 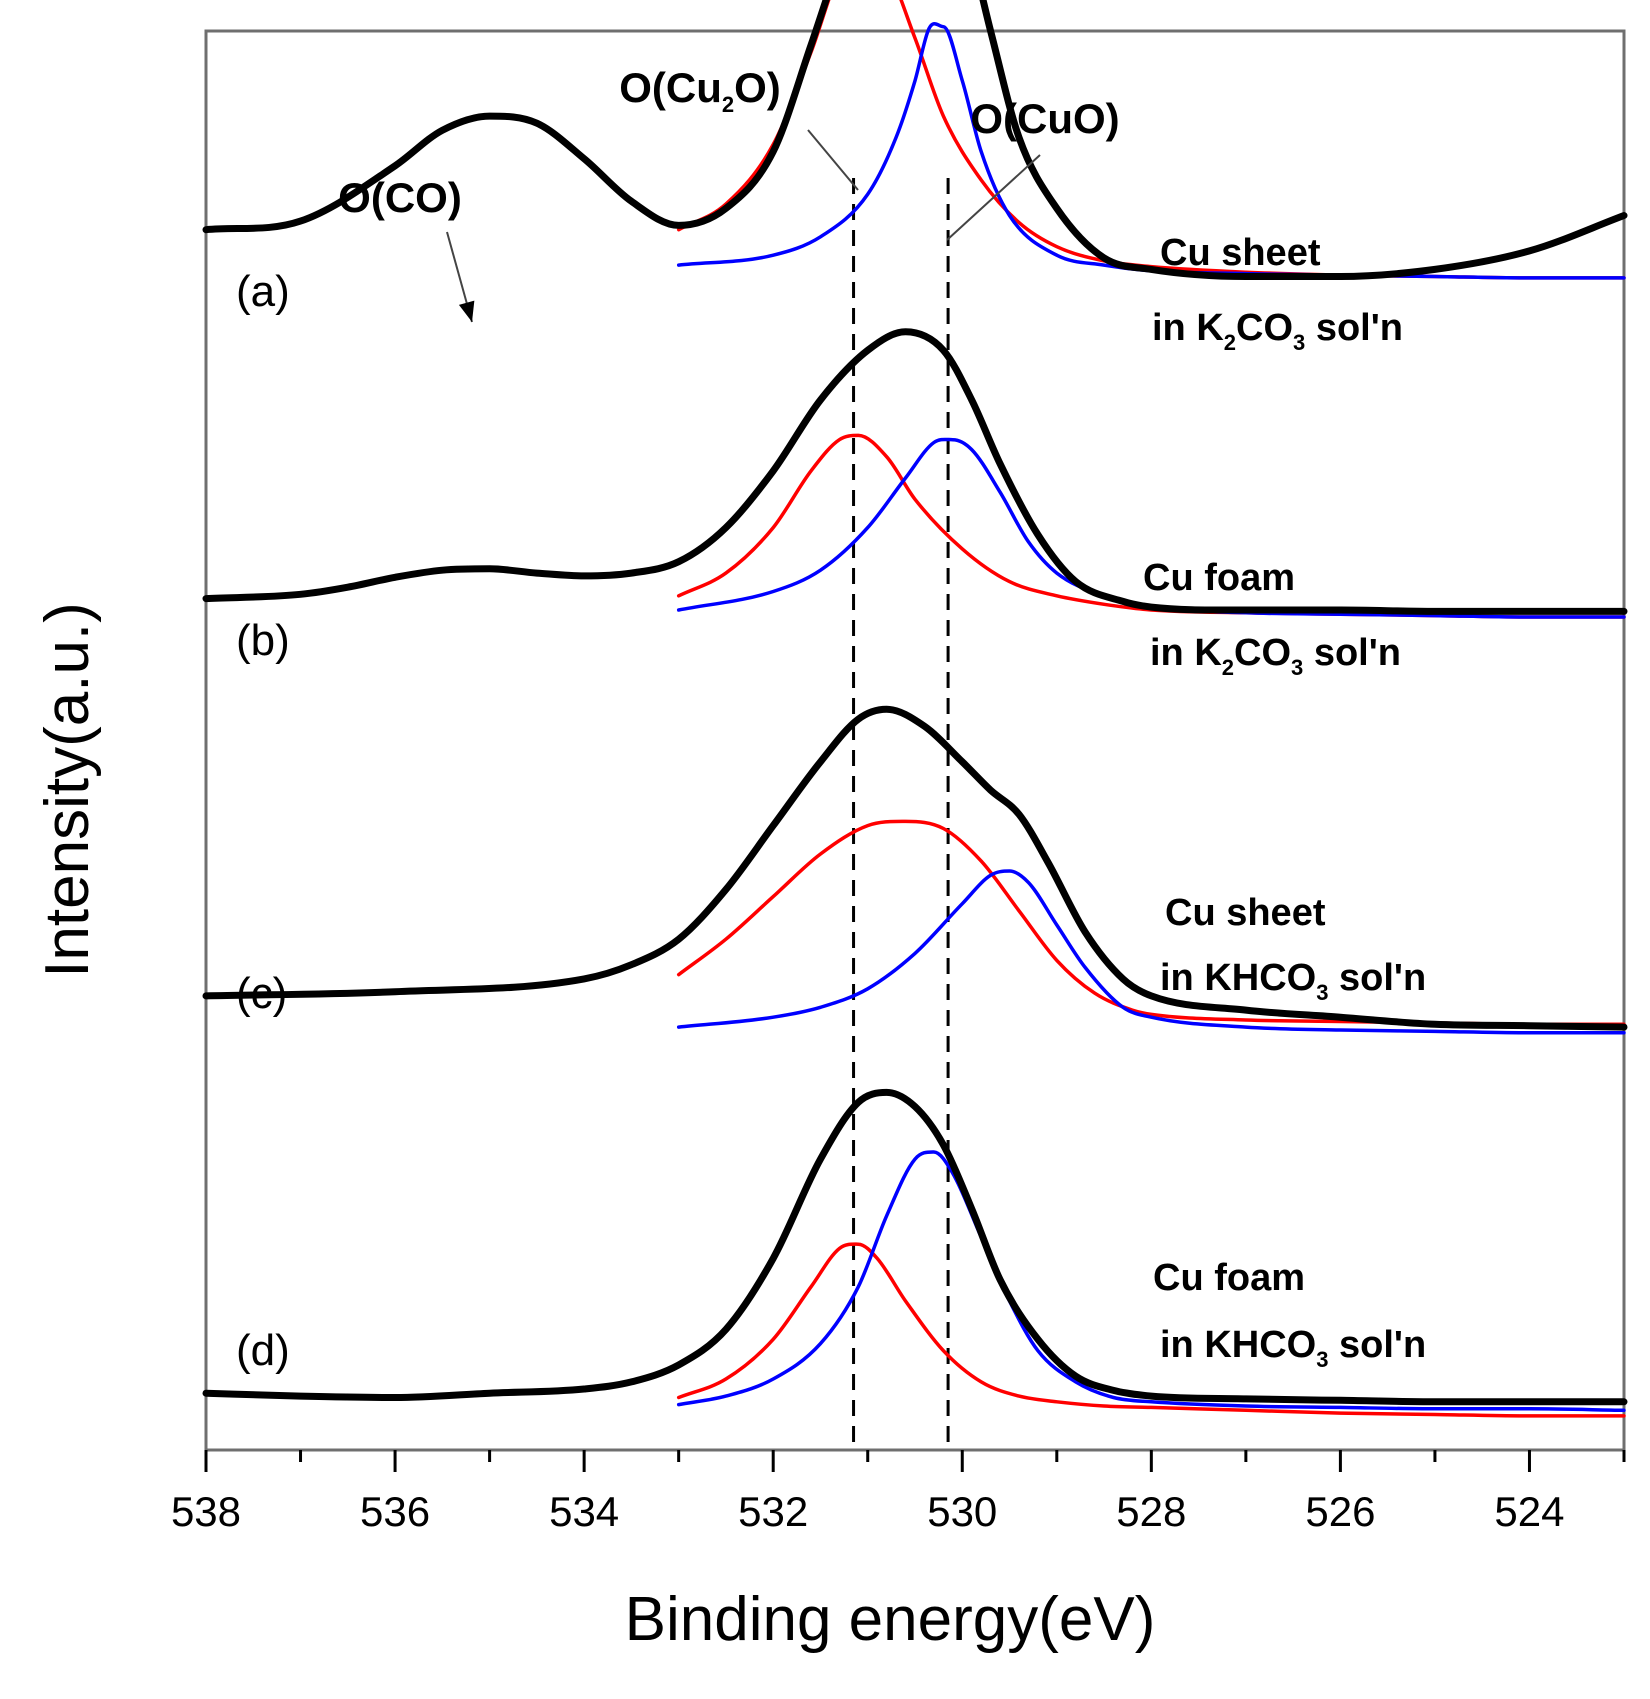 What do you see at coordinates (1340, 1511) in the screenshot?
I see `x-tick-label: 526` at bounding box center [1340, 1511].